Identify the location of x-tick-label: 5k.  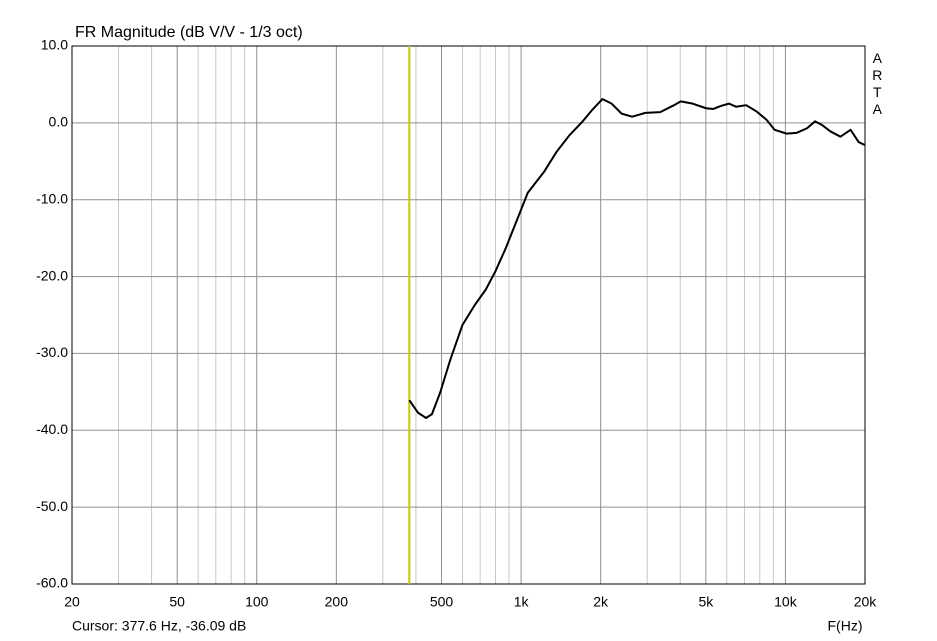
(706, 602).